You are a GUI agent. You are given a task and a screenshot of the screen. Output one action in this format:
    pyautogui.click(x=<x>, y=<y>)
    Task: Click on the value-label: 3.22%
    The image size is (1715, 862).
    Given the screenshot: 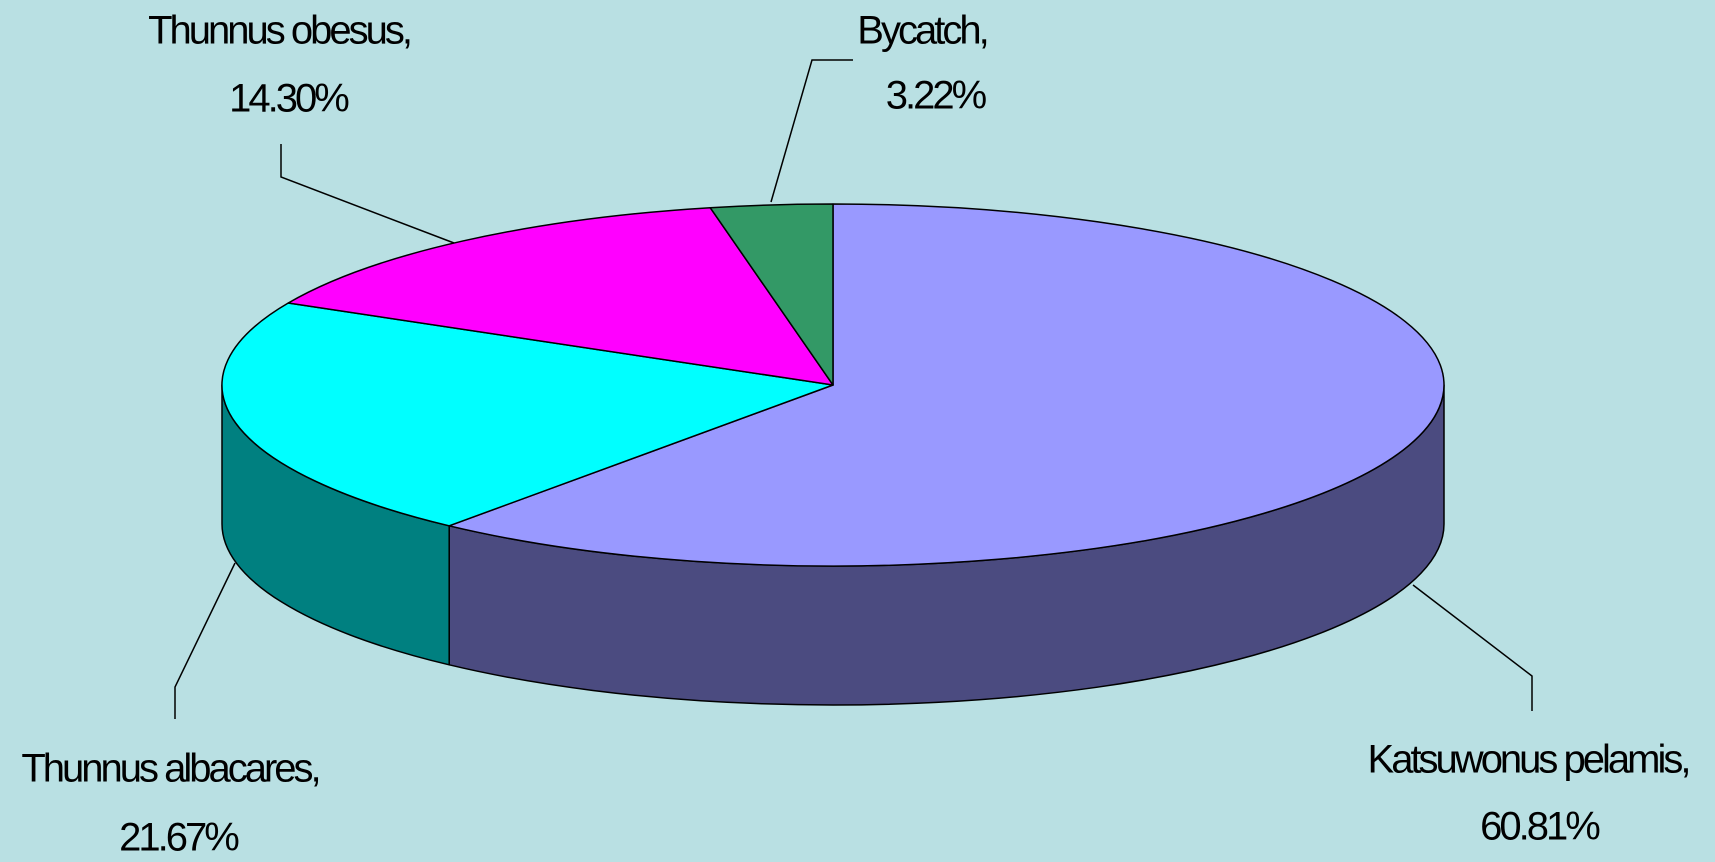 What is the action you would take?
    pyautogui.click(x=936, y=96)
    